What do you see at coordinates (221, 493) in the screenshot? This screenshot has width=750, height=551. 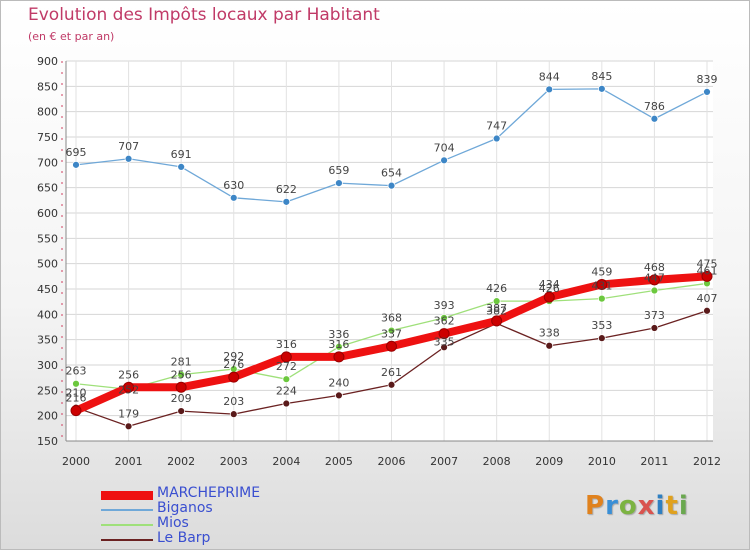 I see `legend-item-marcheprime: MARCHEPRIME` at bounding box center [221, 493].